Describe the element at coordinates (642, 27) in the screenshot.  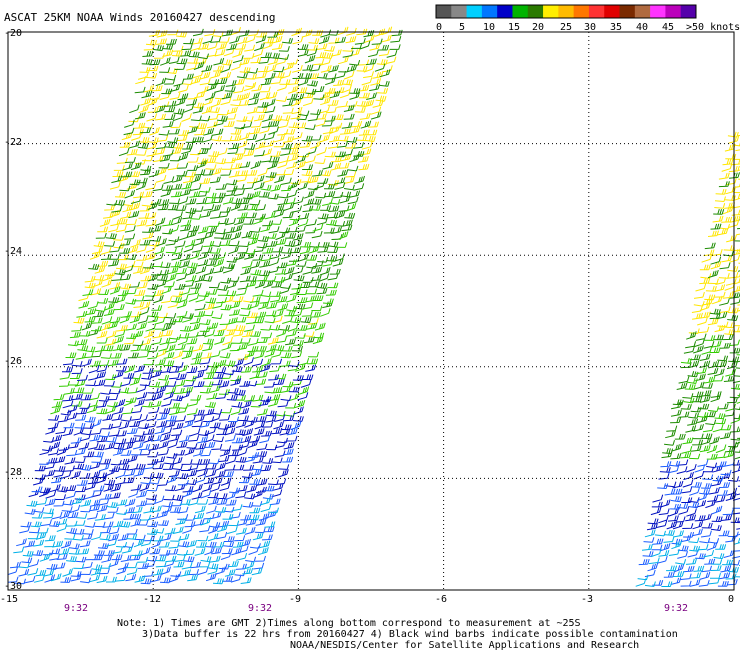
I see `colorbar-tick-label: 40` at that location.